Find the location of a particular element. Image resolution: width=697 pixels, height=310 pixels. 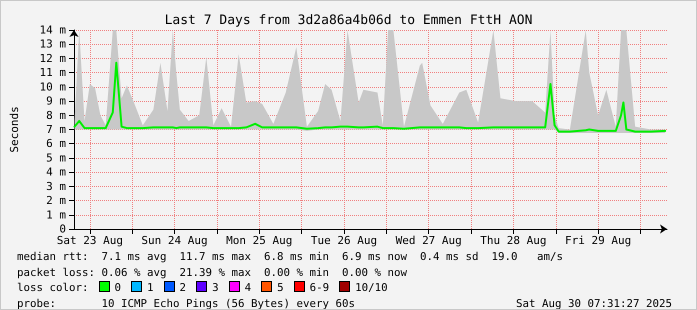

y-tick-label: 3 m is located at coordinates (56, 186).